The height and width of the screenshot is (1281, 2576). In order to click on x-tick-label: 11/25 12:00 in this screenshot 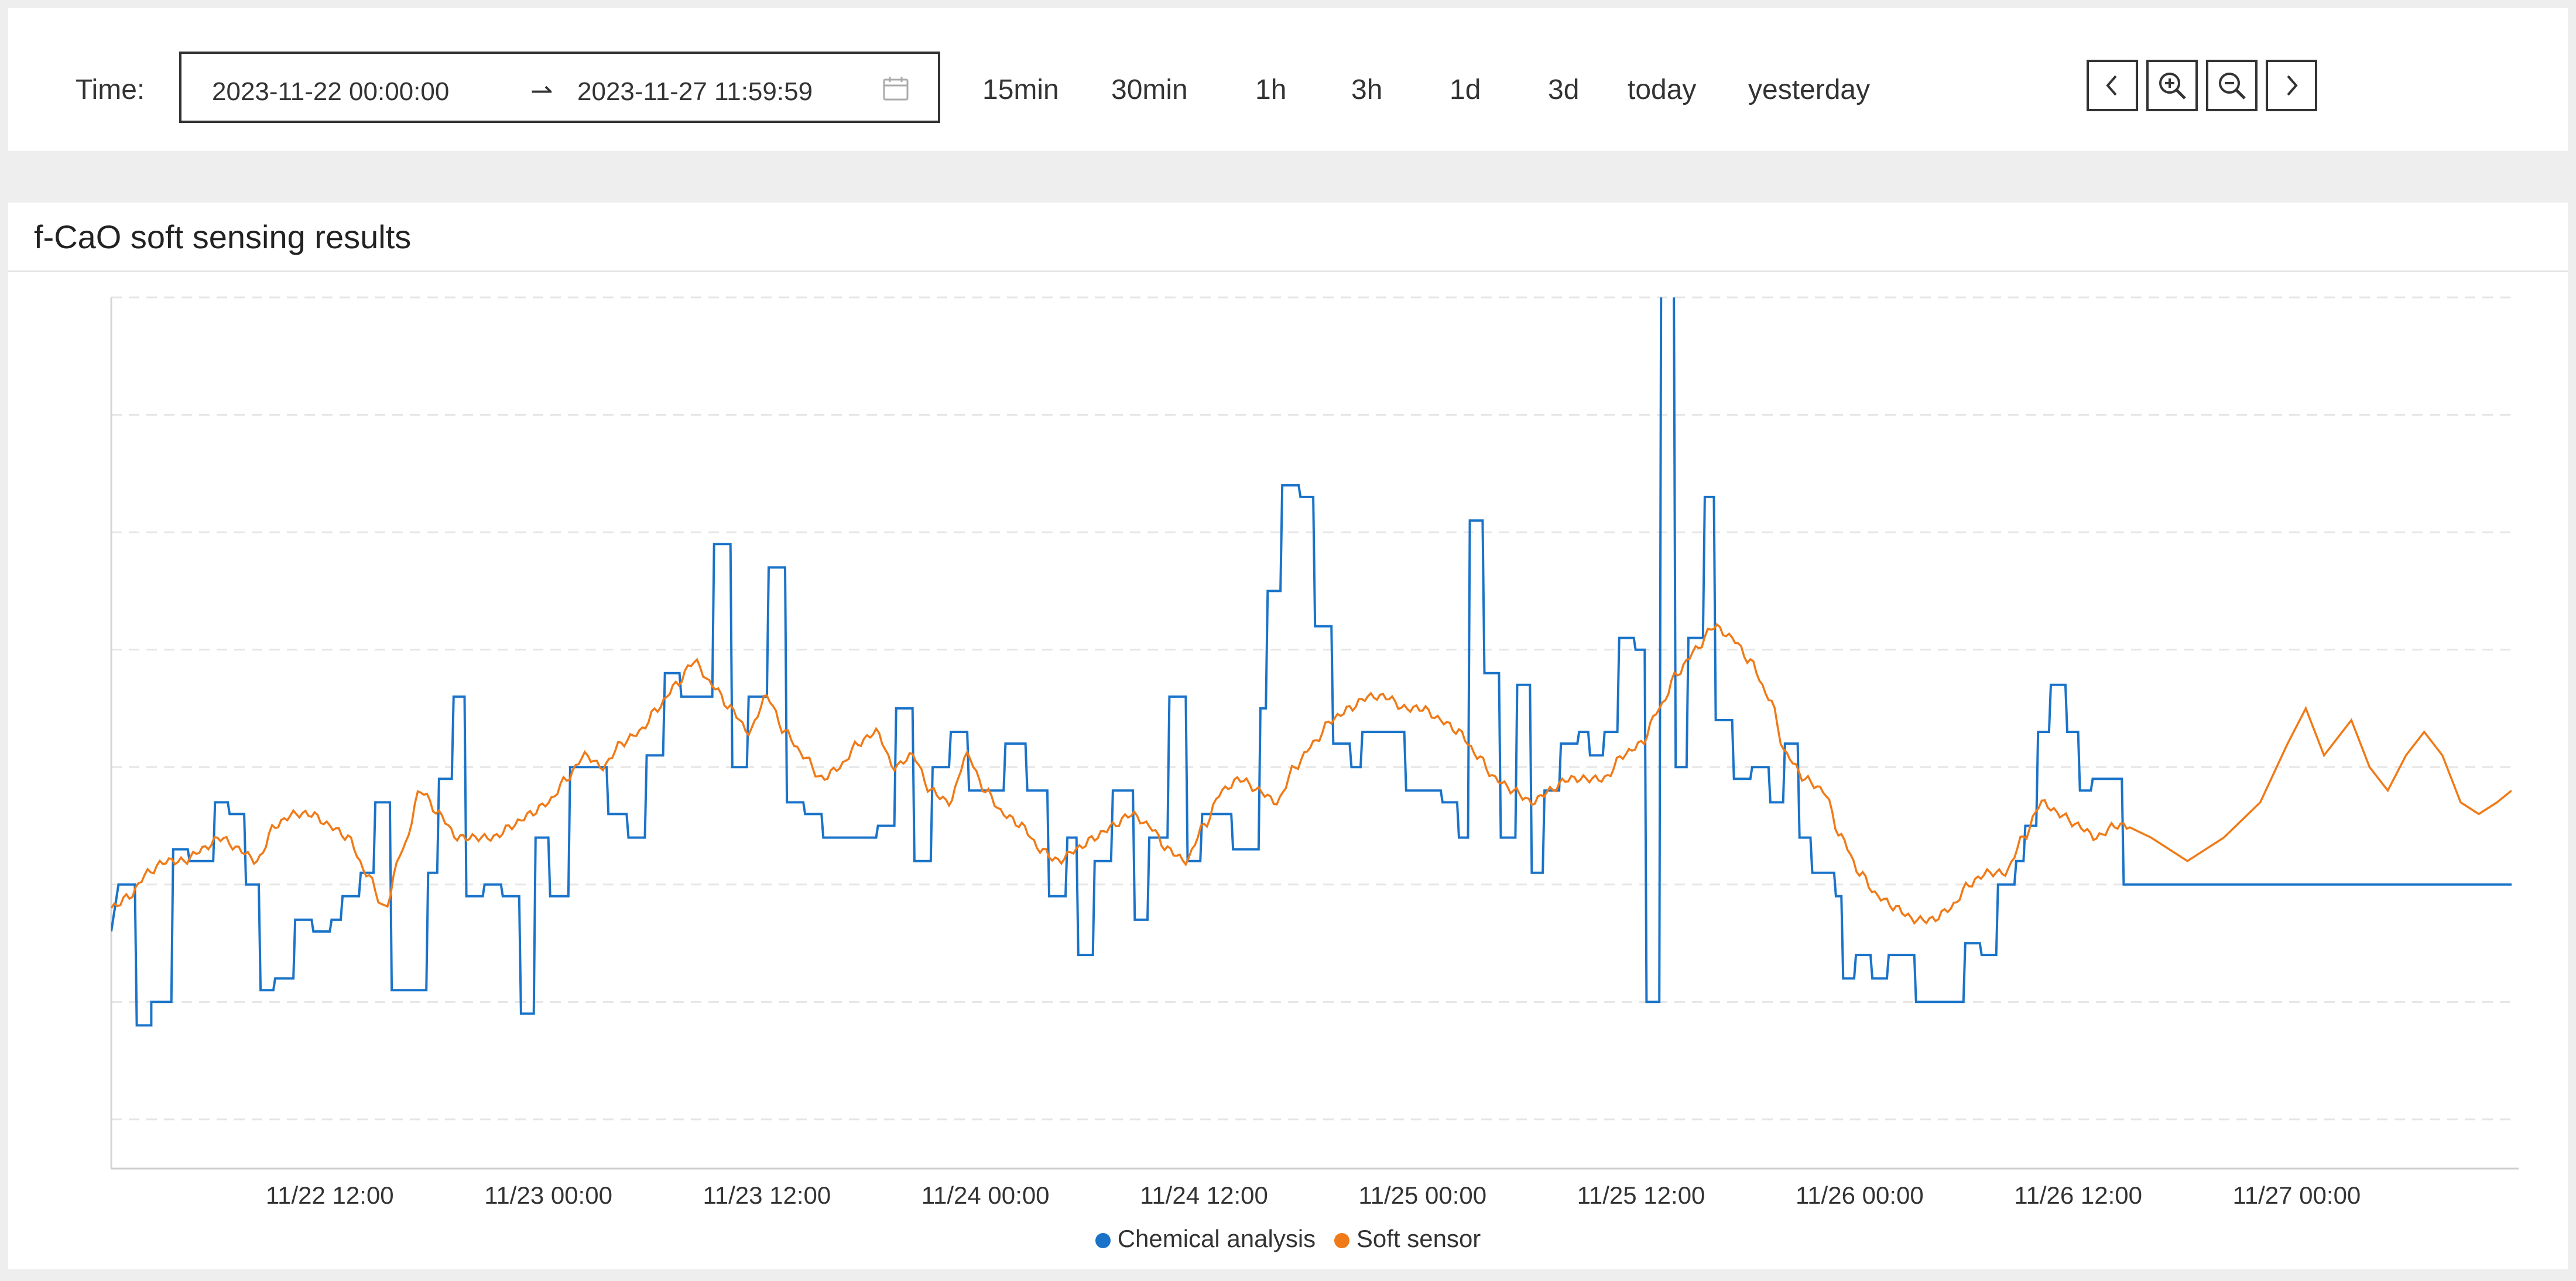, I will do `click(1641, 1195)`.